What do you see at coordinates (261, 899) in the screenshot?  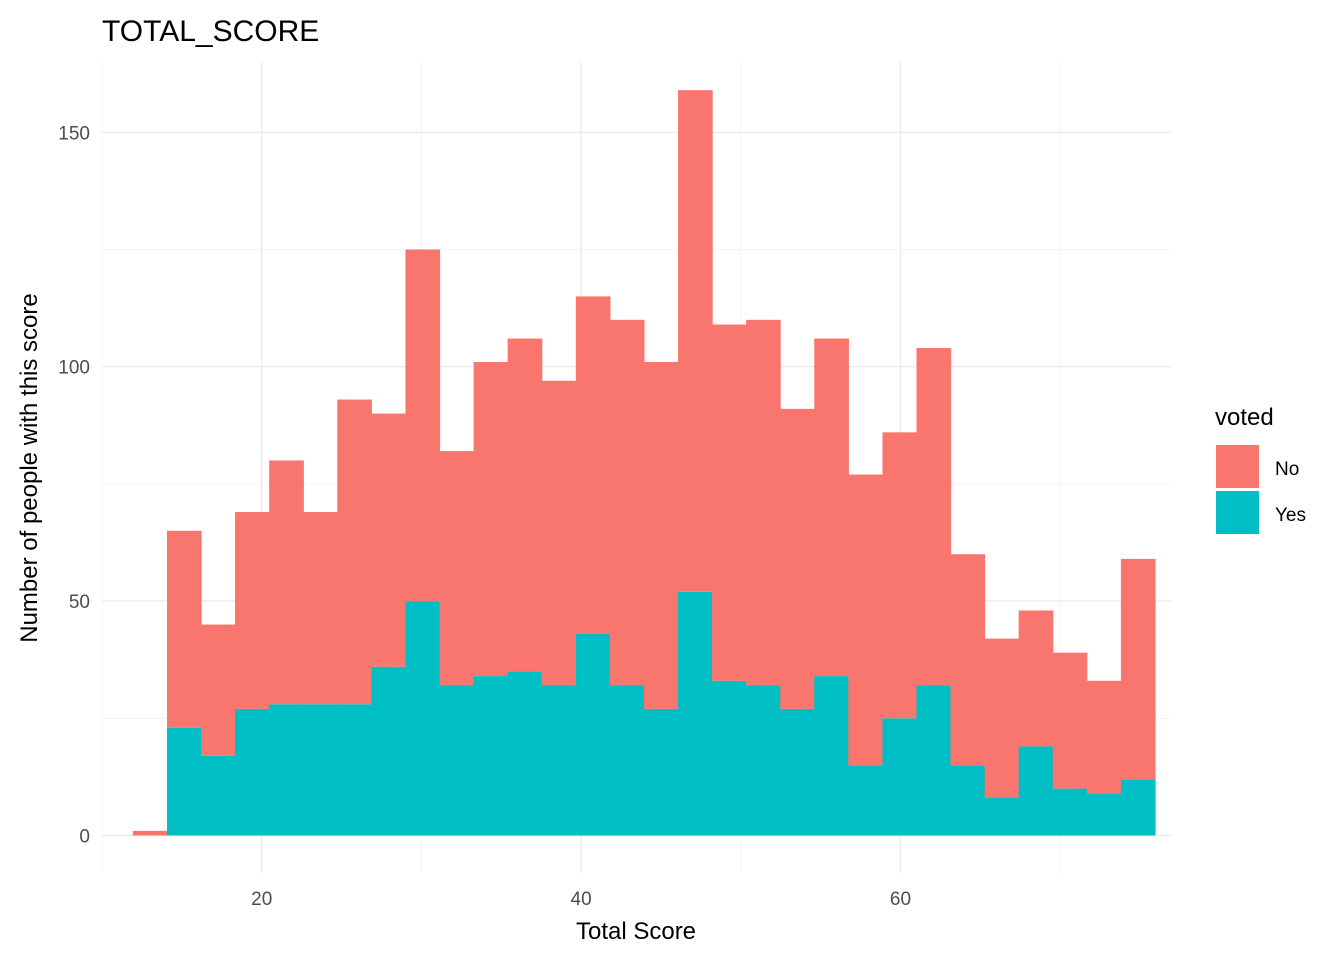 I see `x-tick-label: 20` at bounding box center [261, 899].